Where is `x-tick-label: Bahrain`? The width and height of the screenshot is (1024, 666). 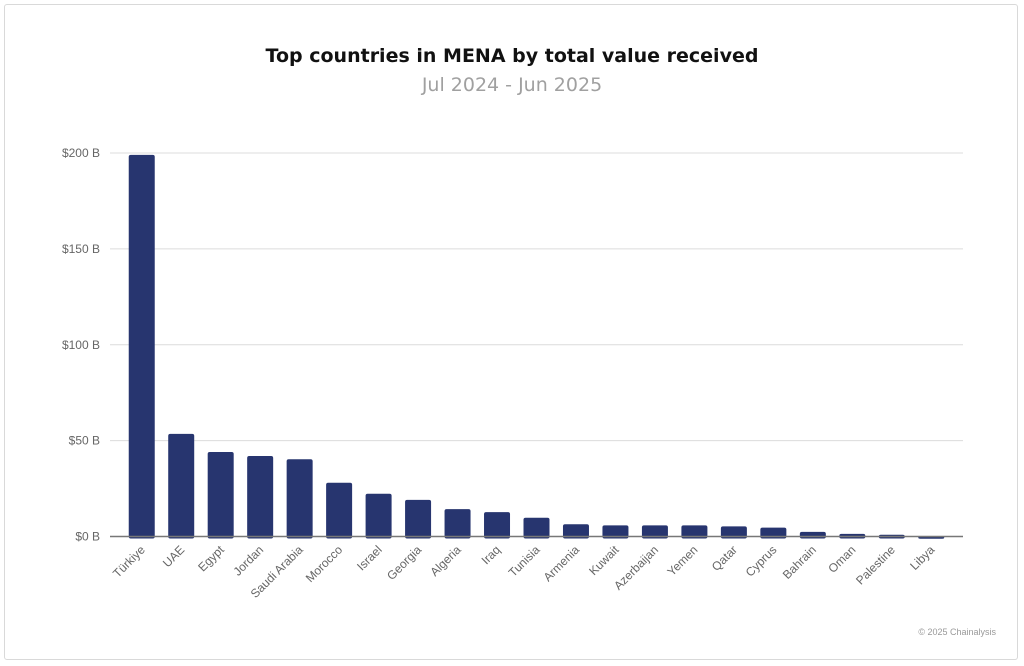 x-tick-label: Bahrain is located at coordinates (799, 562).